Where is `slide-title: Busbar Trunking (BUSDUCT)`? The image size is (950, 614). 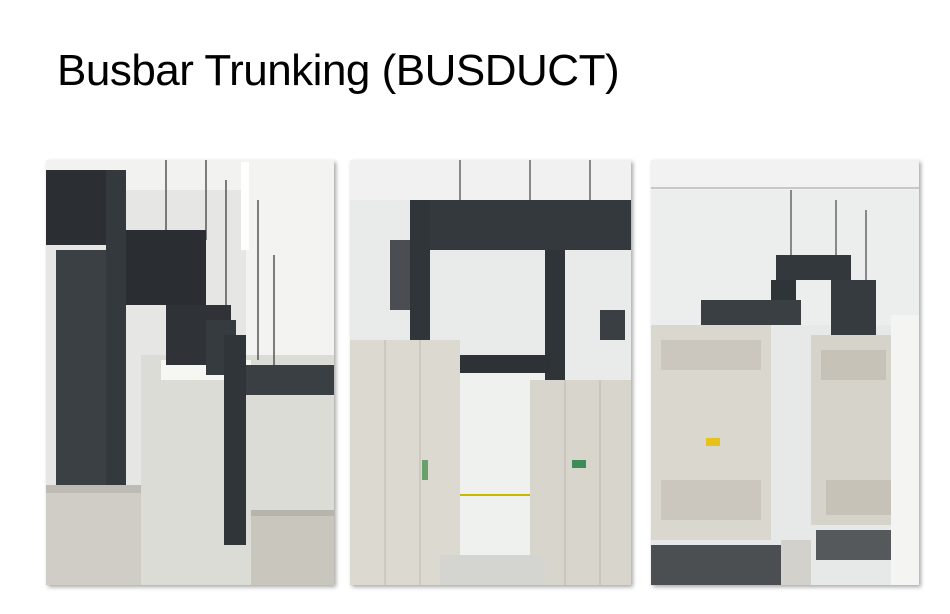 slide-title: Busbar Trunking (BUSDUCT) is located at coordinates (338, 70).